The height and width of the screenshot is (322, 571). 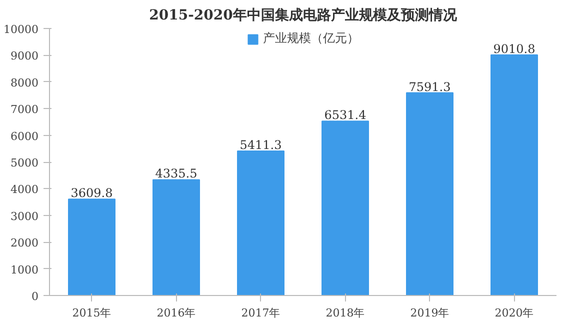 I want to click on data-label: 9010.8, so click(x=514, y=49).